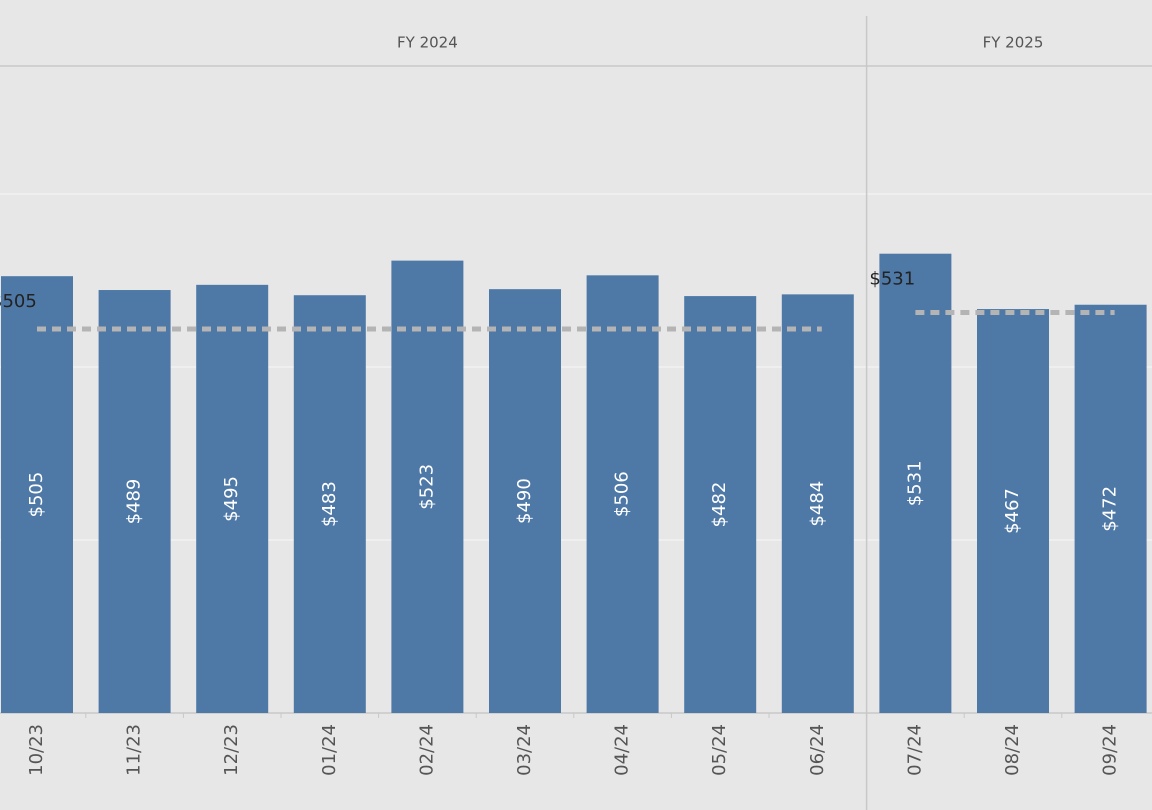  I want to click on value-label: $483, so click(329, 504).